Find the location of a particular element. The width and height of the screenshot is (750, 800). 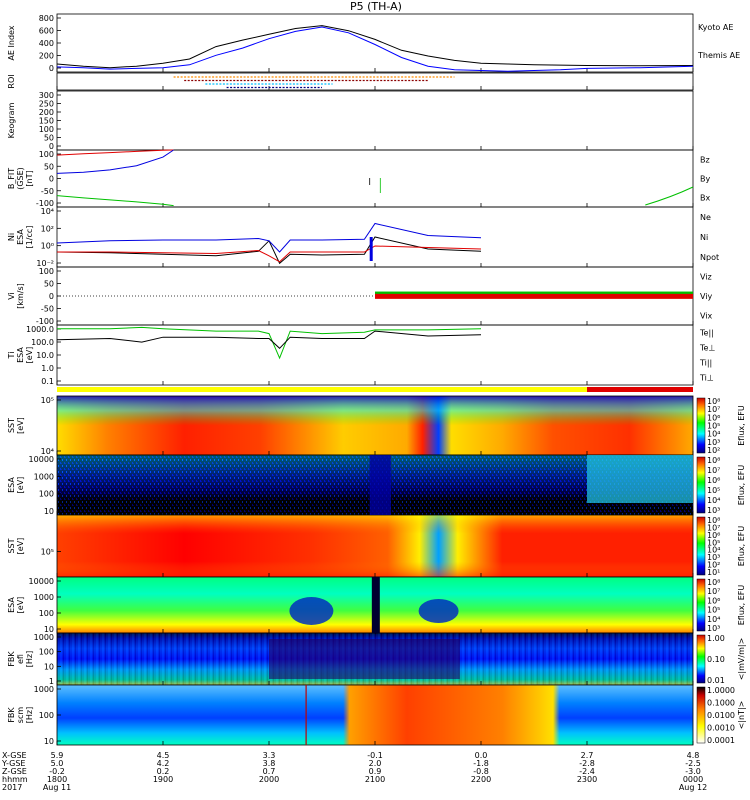

ion-sst-colorbar-tick: 10⁷ is located at coordinates (713, 409).